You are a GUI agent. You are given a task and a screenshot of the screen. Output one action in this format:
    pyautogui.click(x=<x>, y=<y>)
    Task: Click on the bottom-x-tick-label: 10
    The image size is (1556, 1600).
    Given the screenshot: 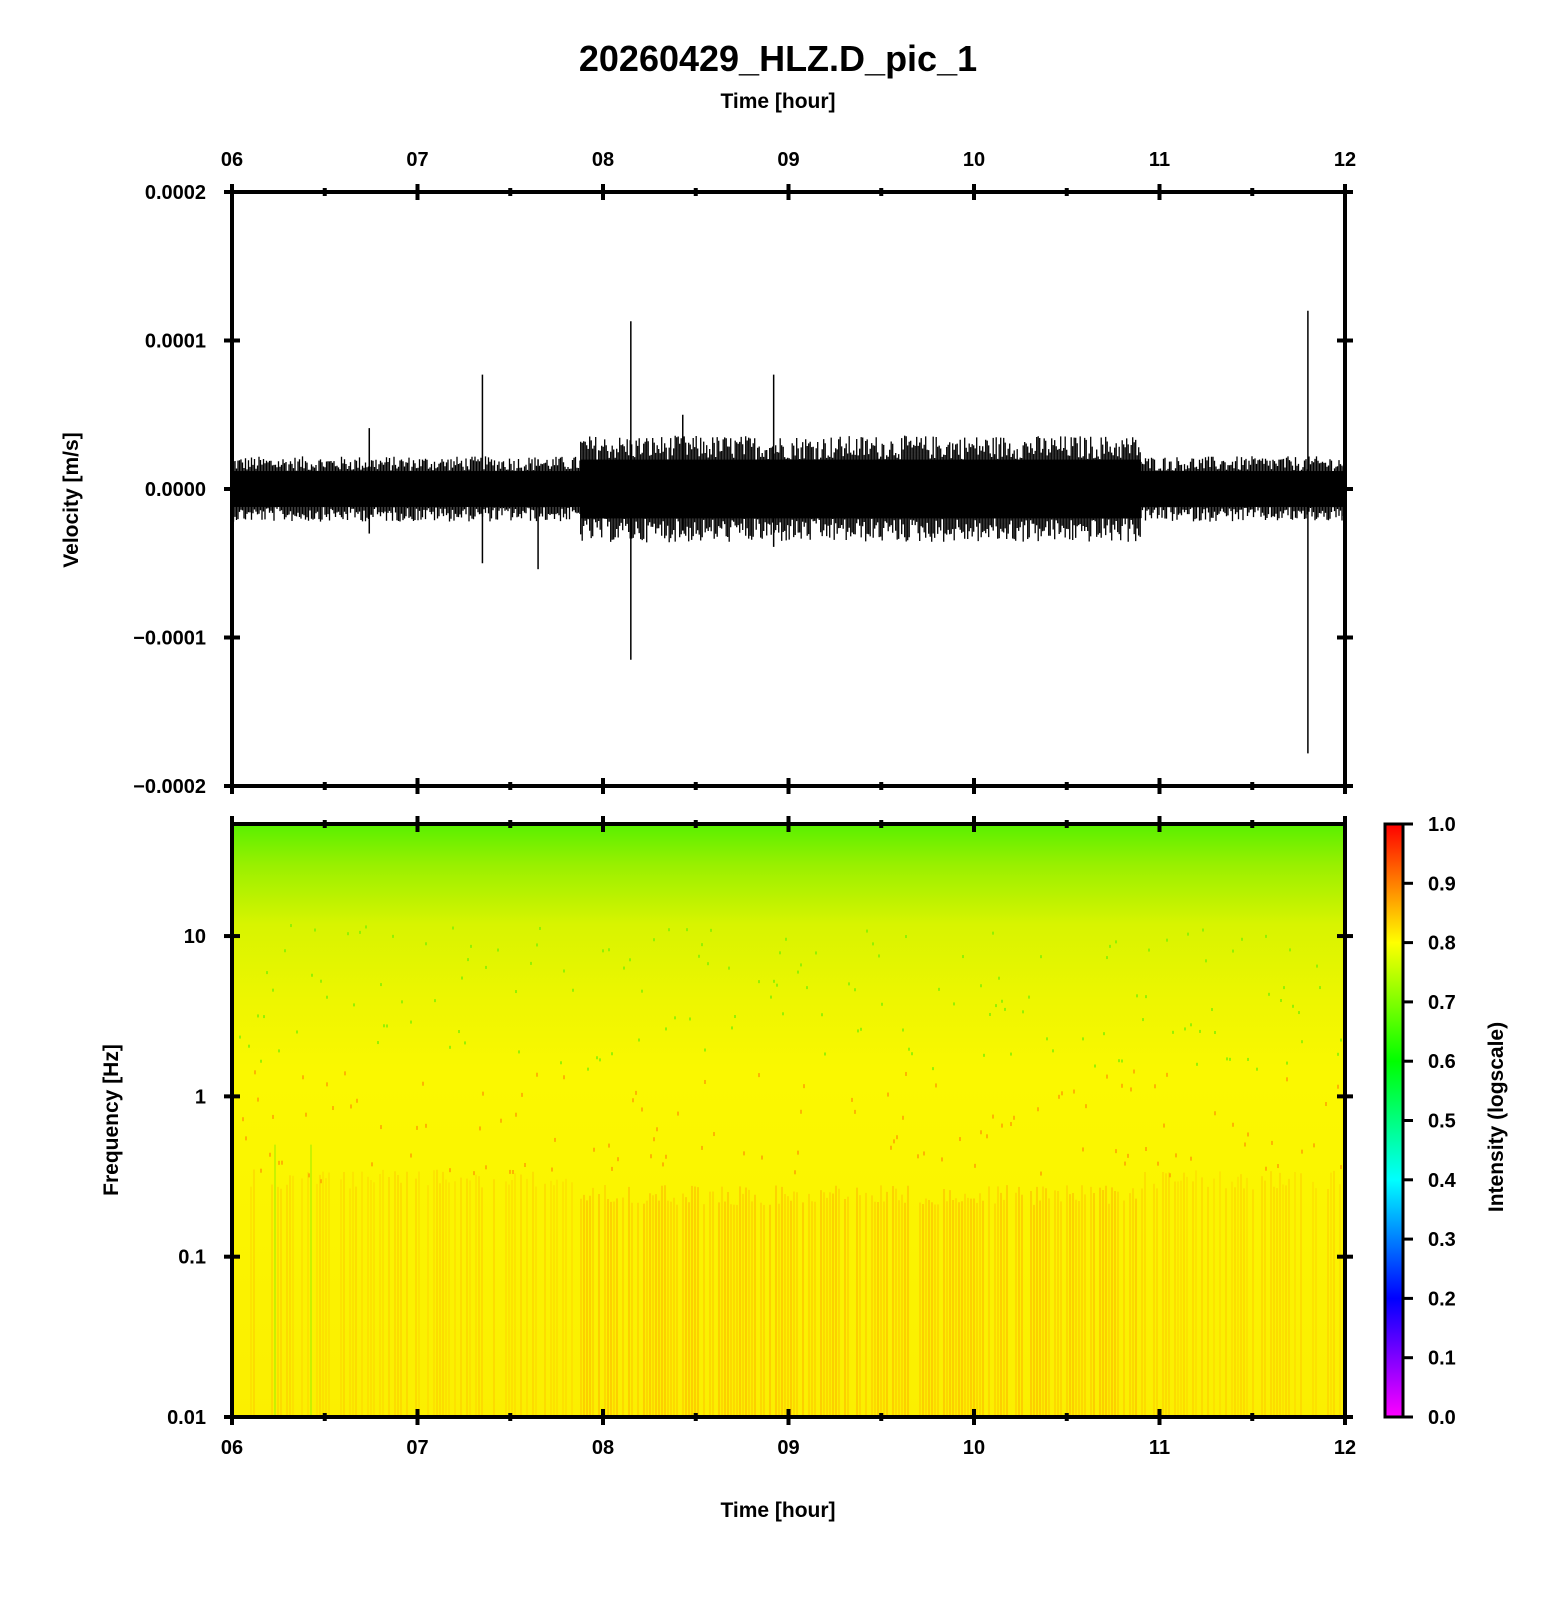 What is the action you would take?
    pyautogui.click(x=974, y=1448)
    